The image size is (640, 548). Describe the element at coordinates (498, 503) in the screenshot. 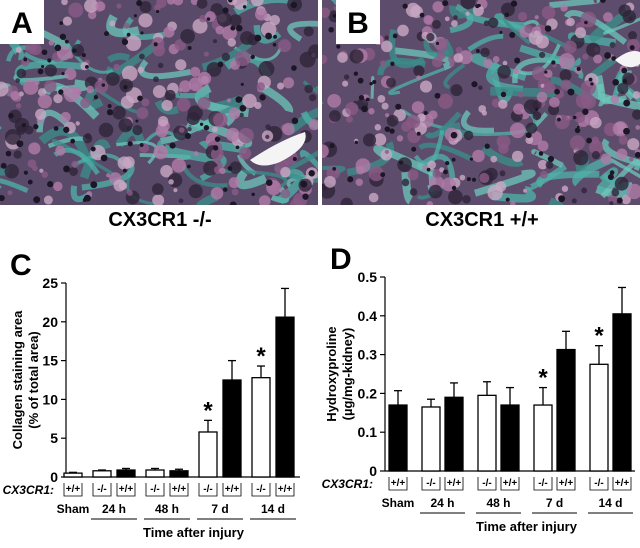

I see `group-label: 48 h` at that location.